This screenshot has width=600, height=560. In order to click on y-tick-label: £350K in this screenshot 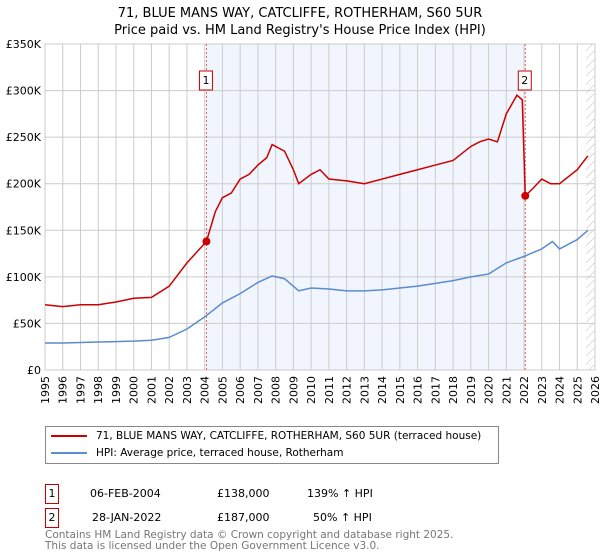, I will do `click(24, 44)`.